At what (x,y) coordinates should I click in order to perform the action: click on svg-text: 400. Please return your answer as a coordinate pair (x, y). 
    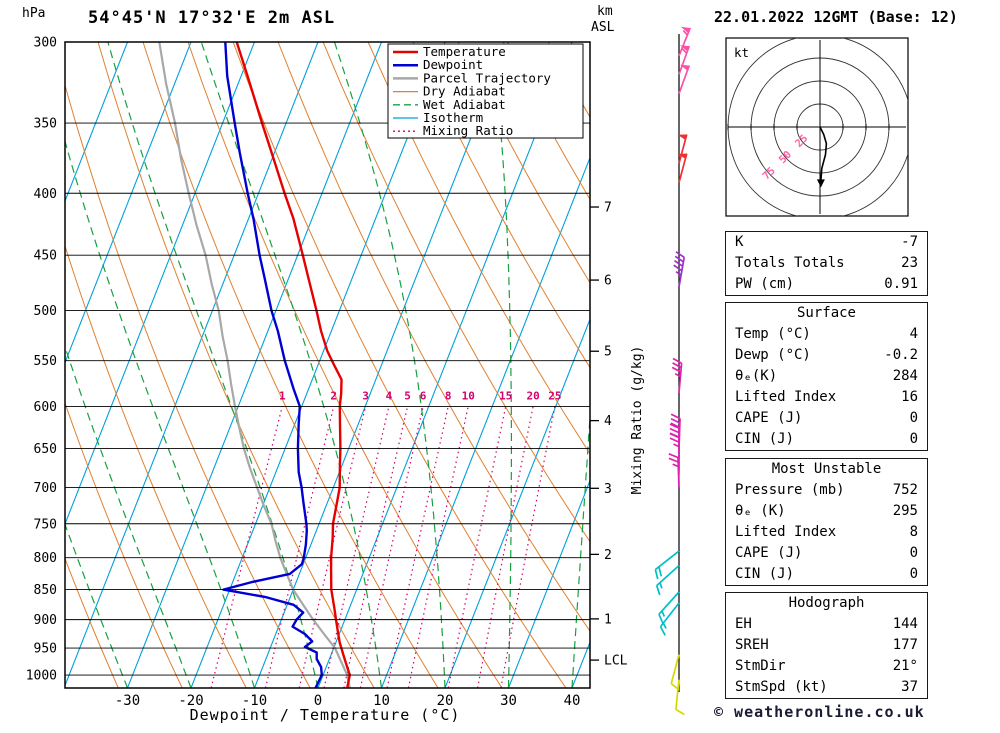
    Looking at the image, I should click on (45, 194).